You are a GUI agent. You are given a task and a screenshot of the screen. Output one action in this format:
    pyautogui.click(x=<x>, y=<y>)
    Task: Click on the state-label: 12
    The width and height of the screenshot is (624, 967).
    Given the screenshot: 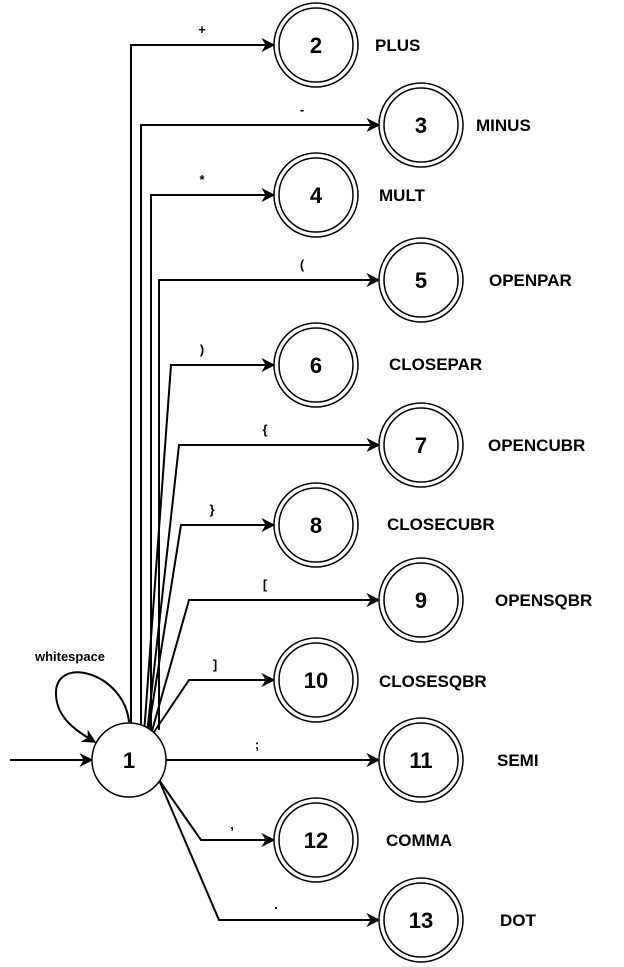 What is the action you would take?
    pyautogui.click(x=316, y=840)
    